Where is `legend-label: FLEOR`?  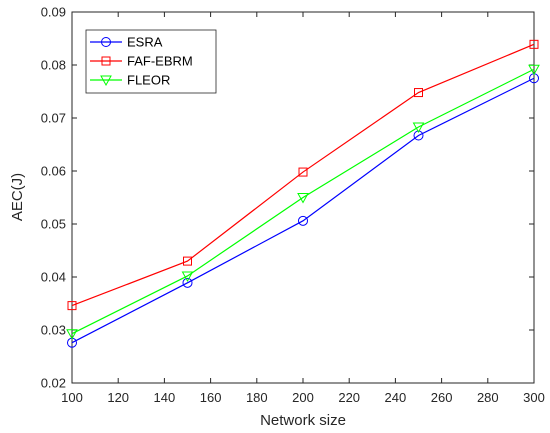
legend-label: FLEOR is located at coordinates (148, 80).